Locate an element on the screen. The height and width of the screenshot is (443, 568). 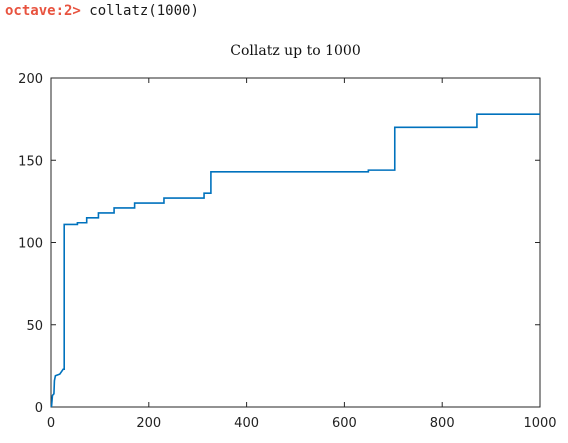
y-tick-label: 0 is located at coordinates (39, 408).